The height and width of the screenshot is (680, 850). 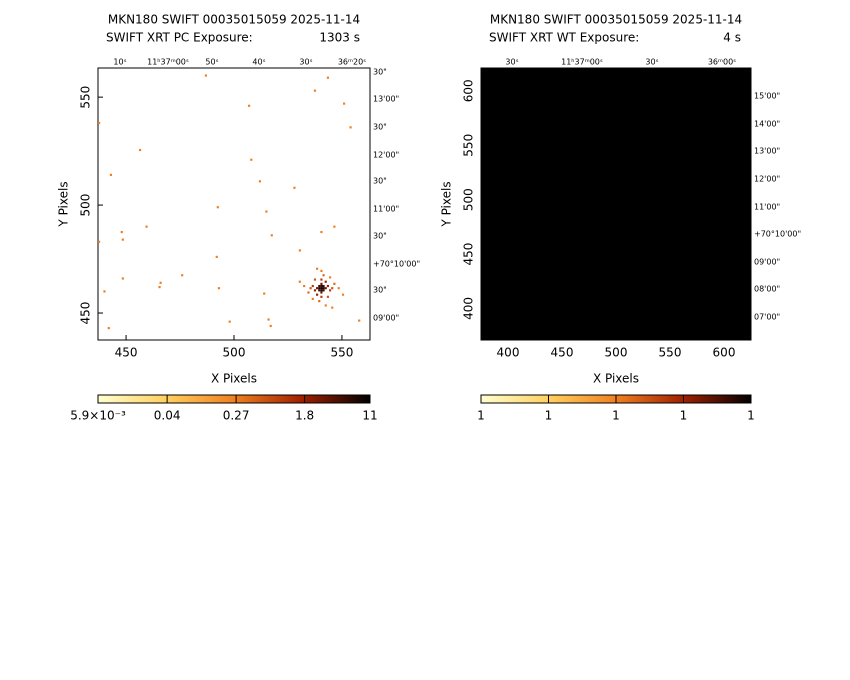 What do you see at coordinates (258, 62) in the screenshot?
I see `ra-label: 40ˢ` at bounding box center [258, 62].